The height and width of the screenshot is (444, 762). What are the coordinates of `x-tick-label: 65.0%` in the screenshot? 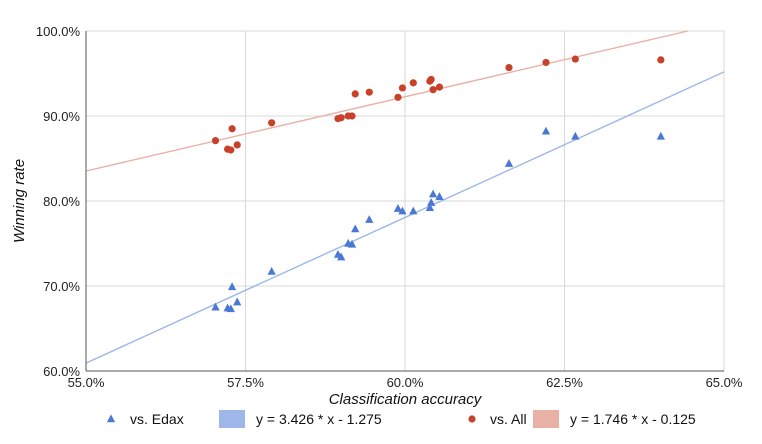 It's located at (724, 382).